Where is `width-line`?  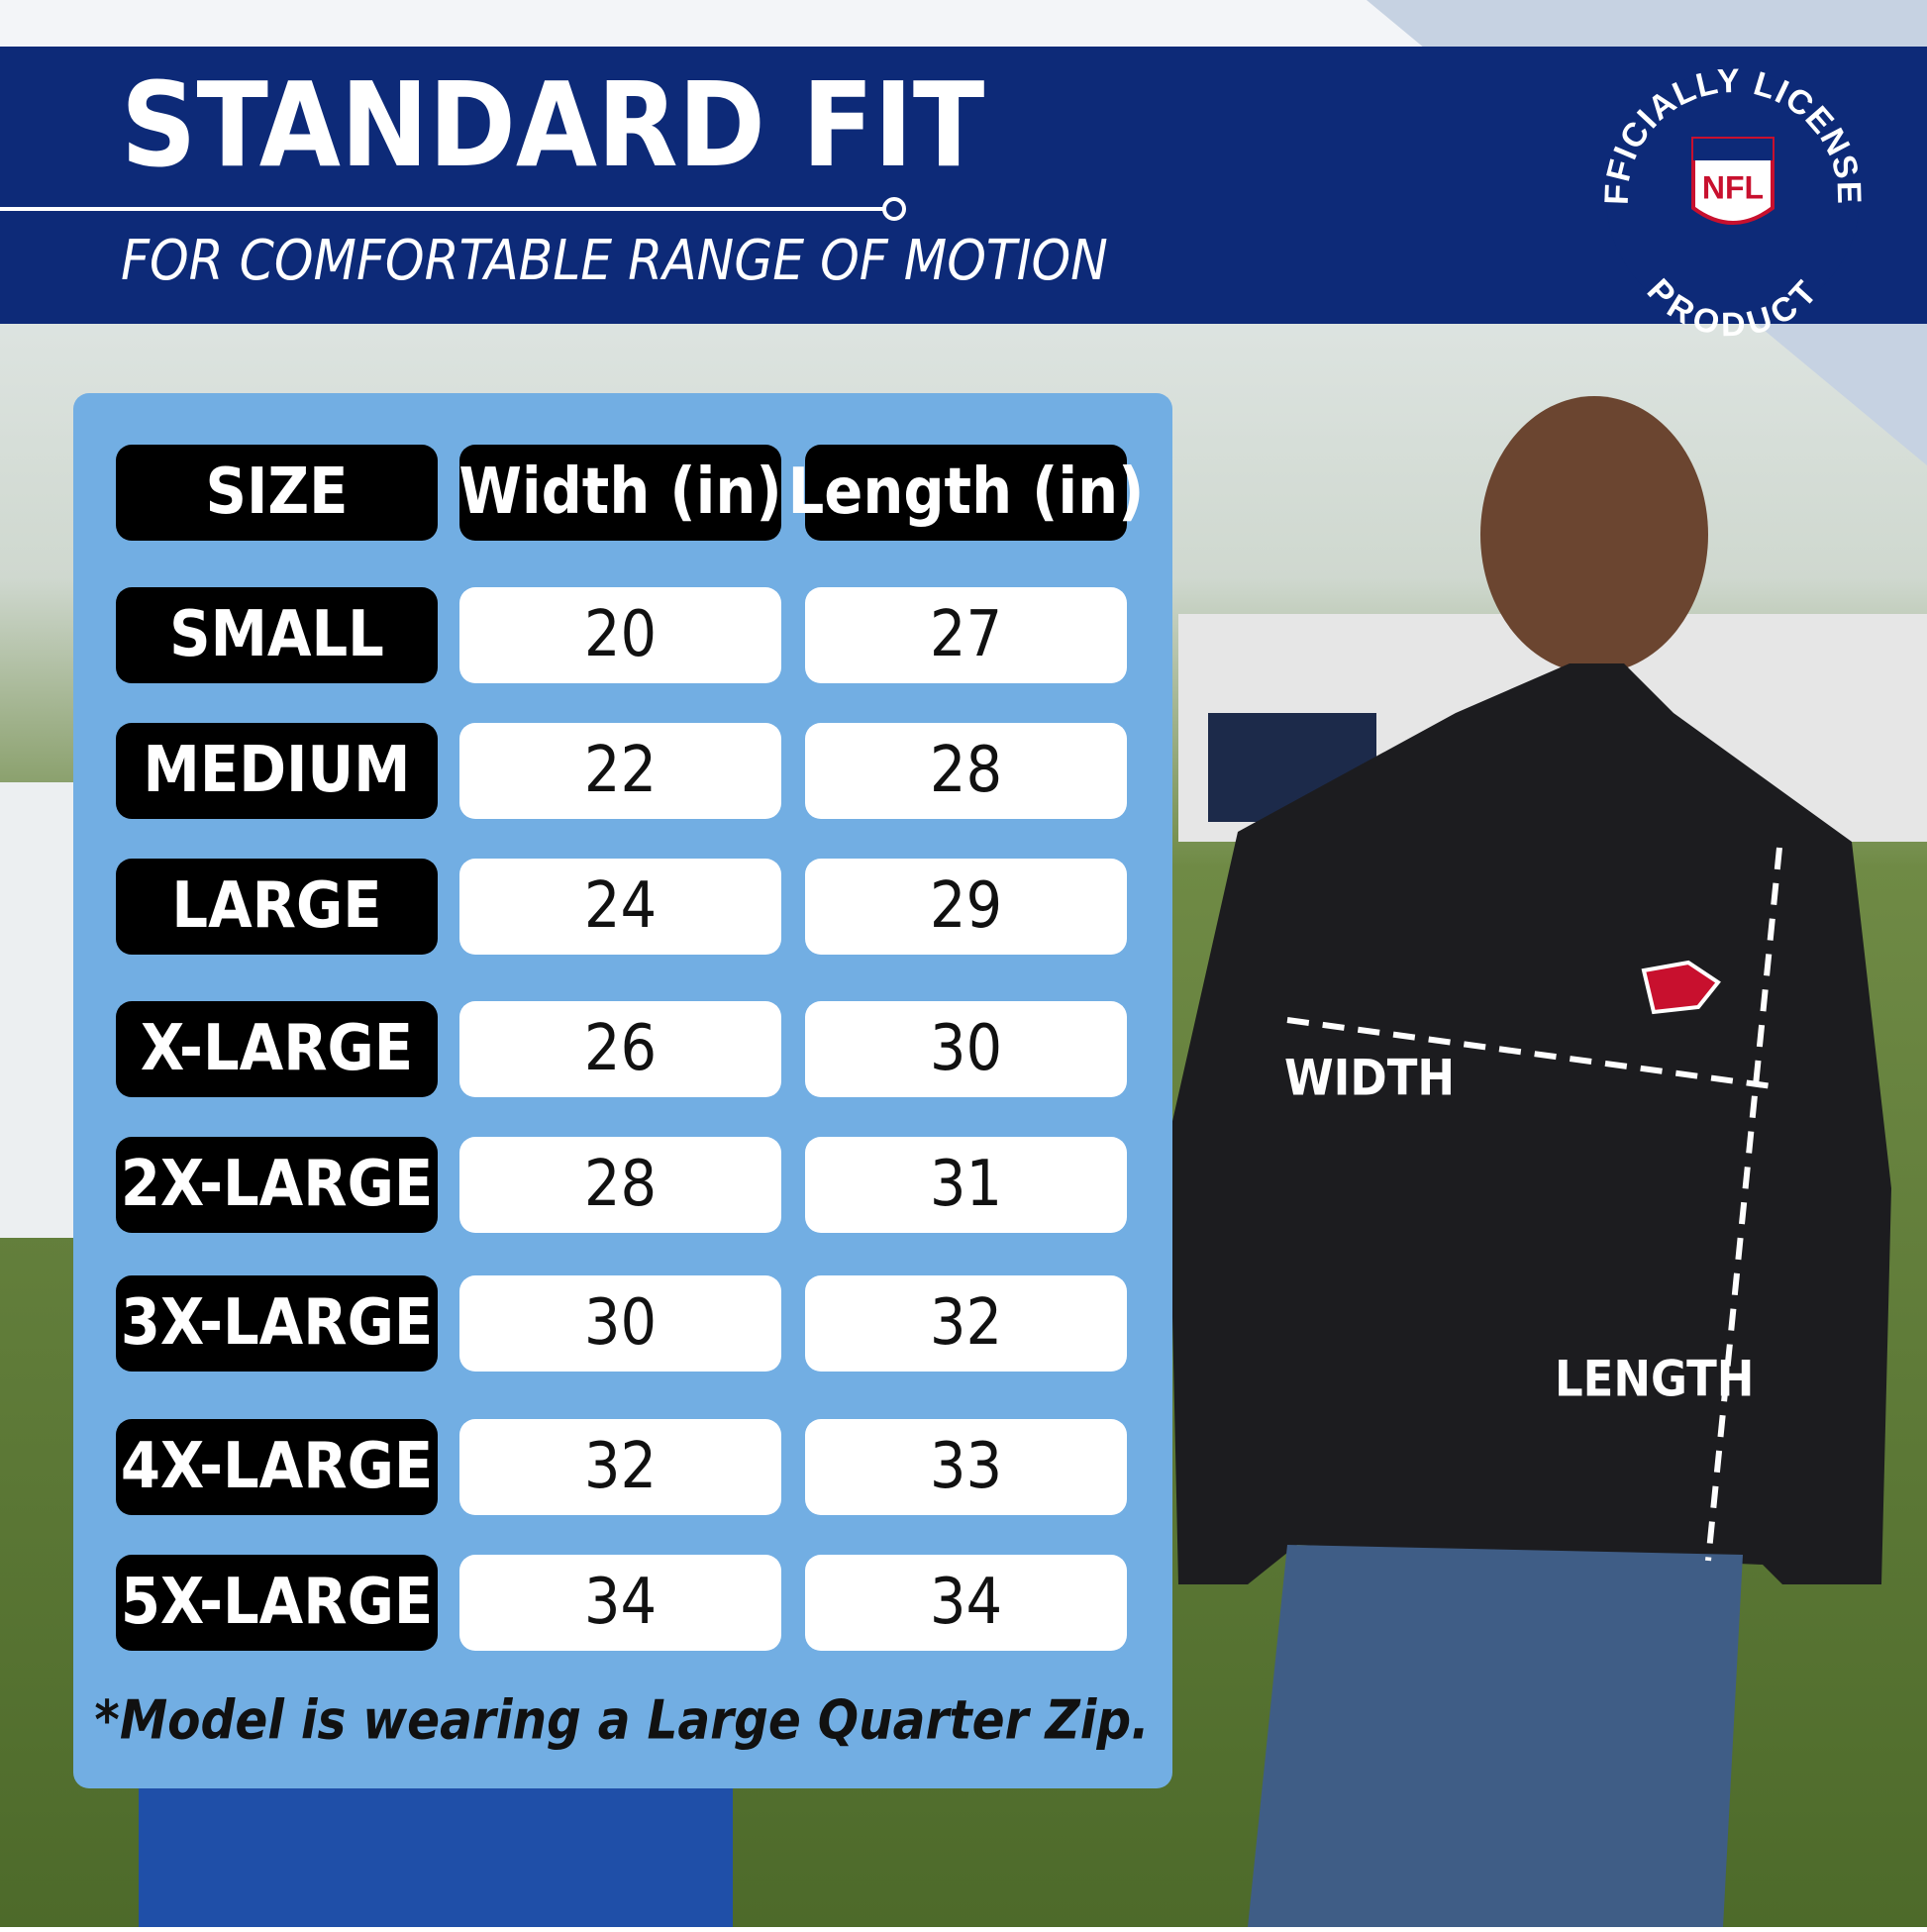 width-line is located at coordinates (1533, 1053).